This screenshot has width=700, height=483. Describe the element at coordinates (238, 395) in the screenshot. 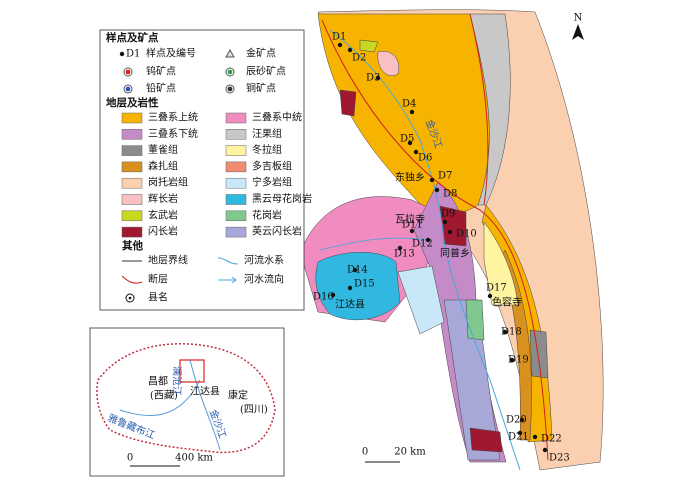

I see `inset-label: 康定` at that location.